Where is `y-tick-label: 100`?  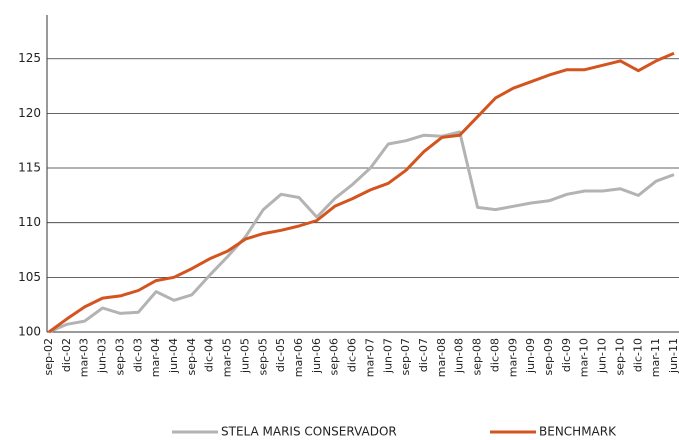
y-tick-label: 100 is located at coordinates (29, 332).